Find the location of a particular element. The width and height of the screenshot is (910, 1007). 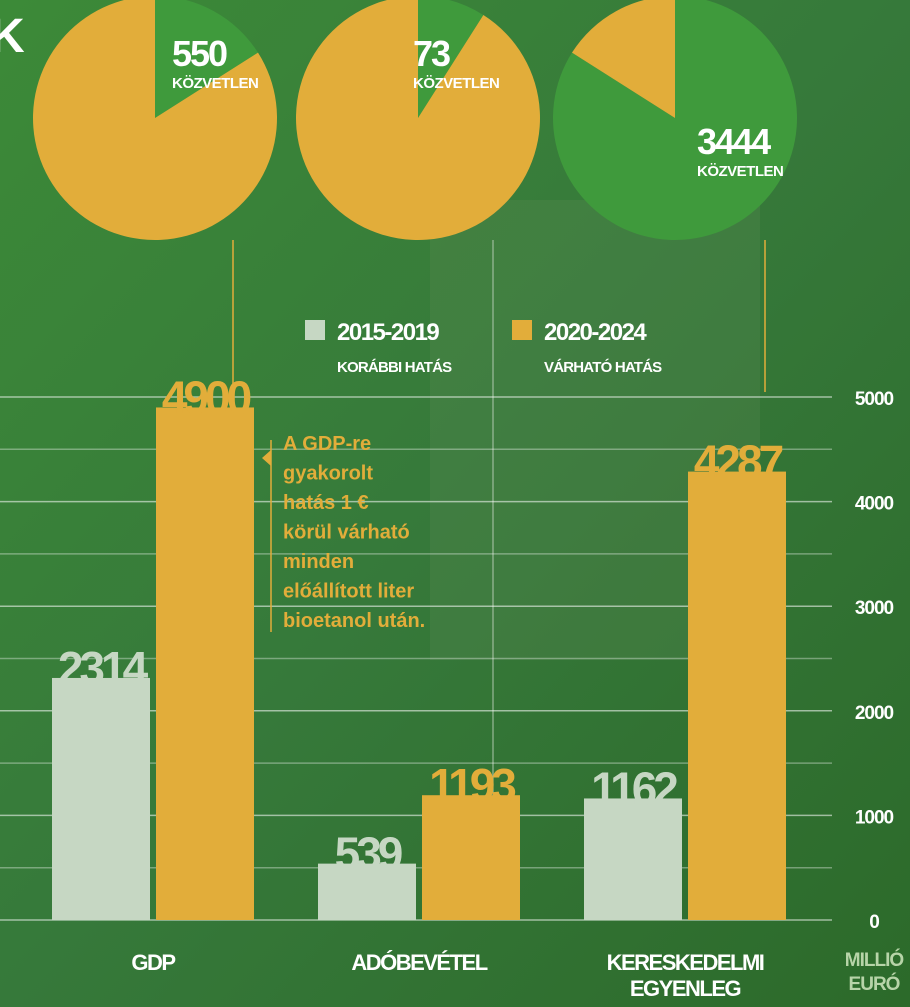

axis-unit: MILLIÓ is located at coordinates (874, 960).